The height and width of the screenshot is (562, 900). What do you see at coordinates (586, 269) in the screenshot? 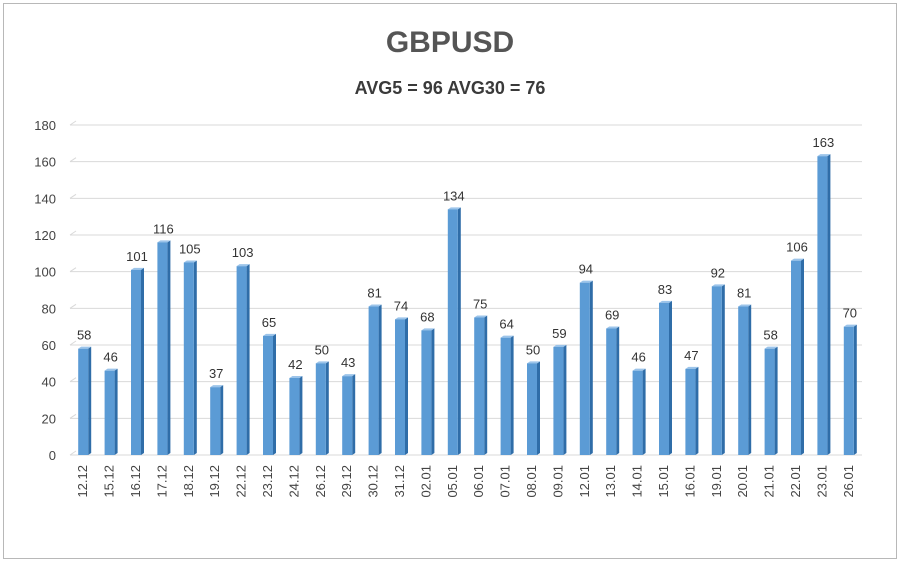
I see `data-label: 94` at bounding box center [586, 269].